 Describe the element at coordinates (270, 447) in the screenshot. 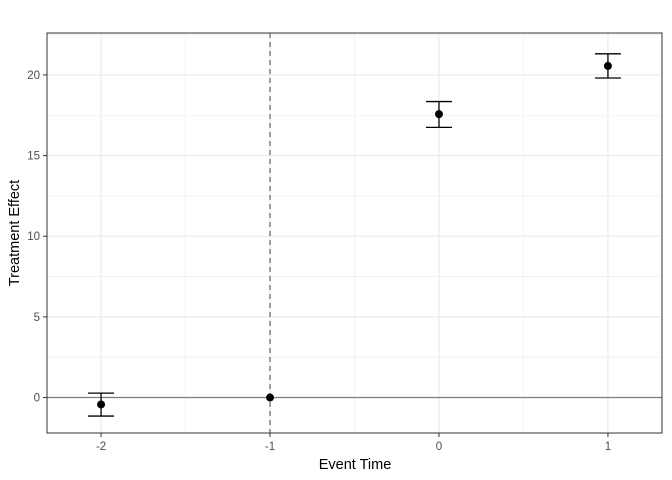

I see `x-tick-label: -1` at that location.